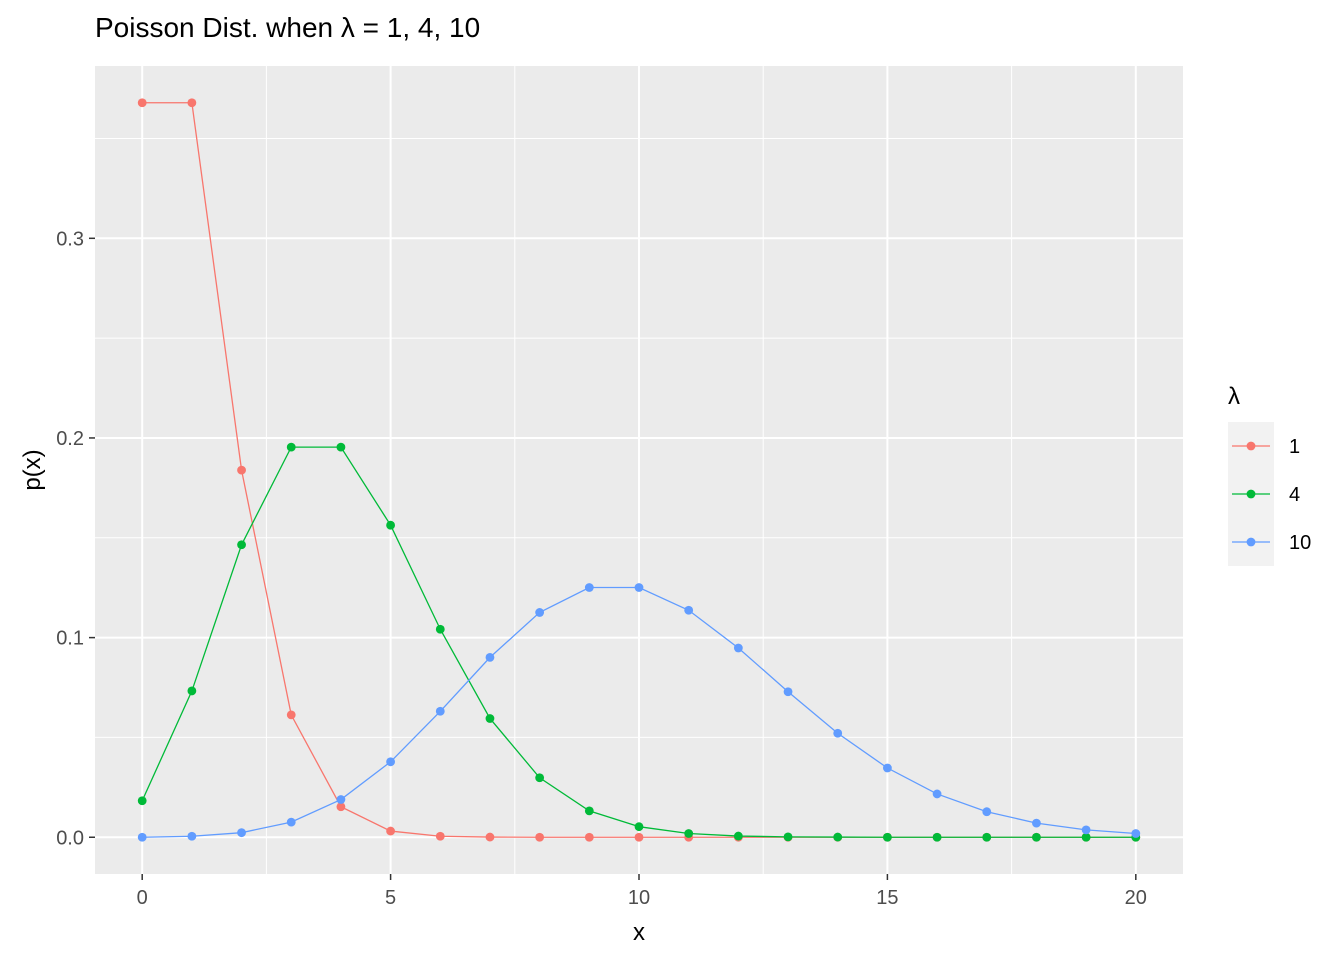  Describe the element at coordinates (1294, 447) in the screenshot. I see `legend-label: 1` at that location.